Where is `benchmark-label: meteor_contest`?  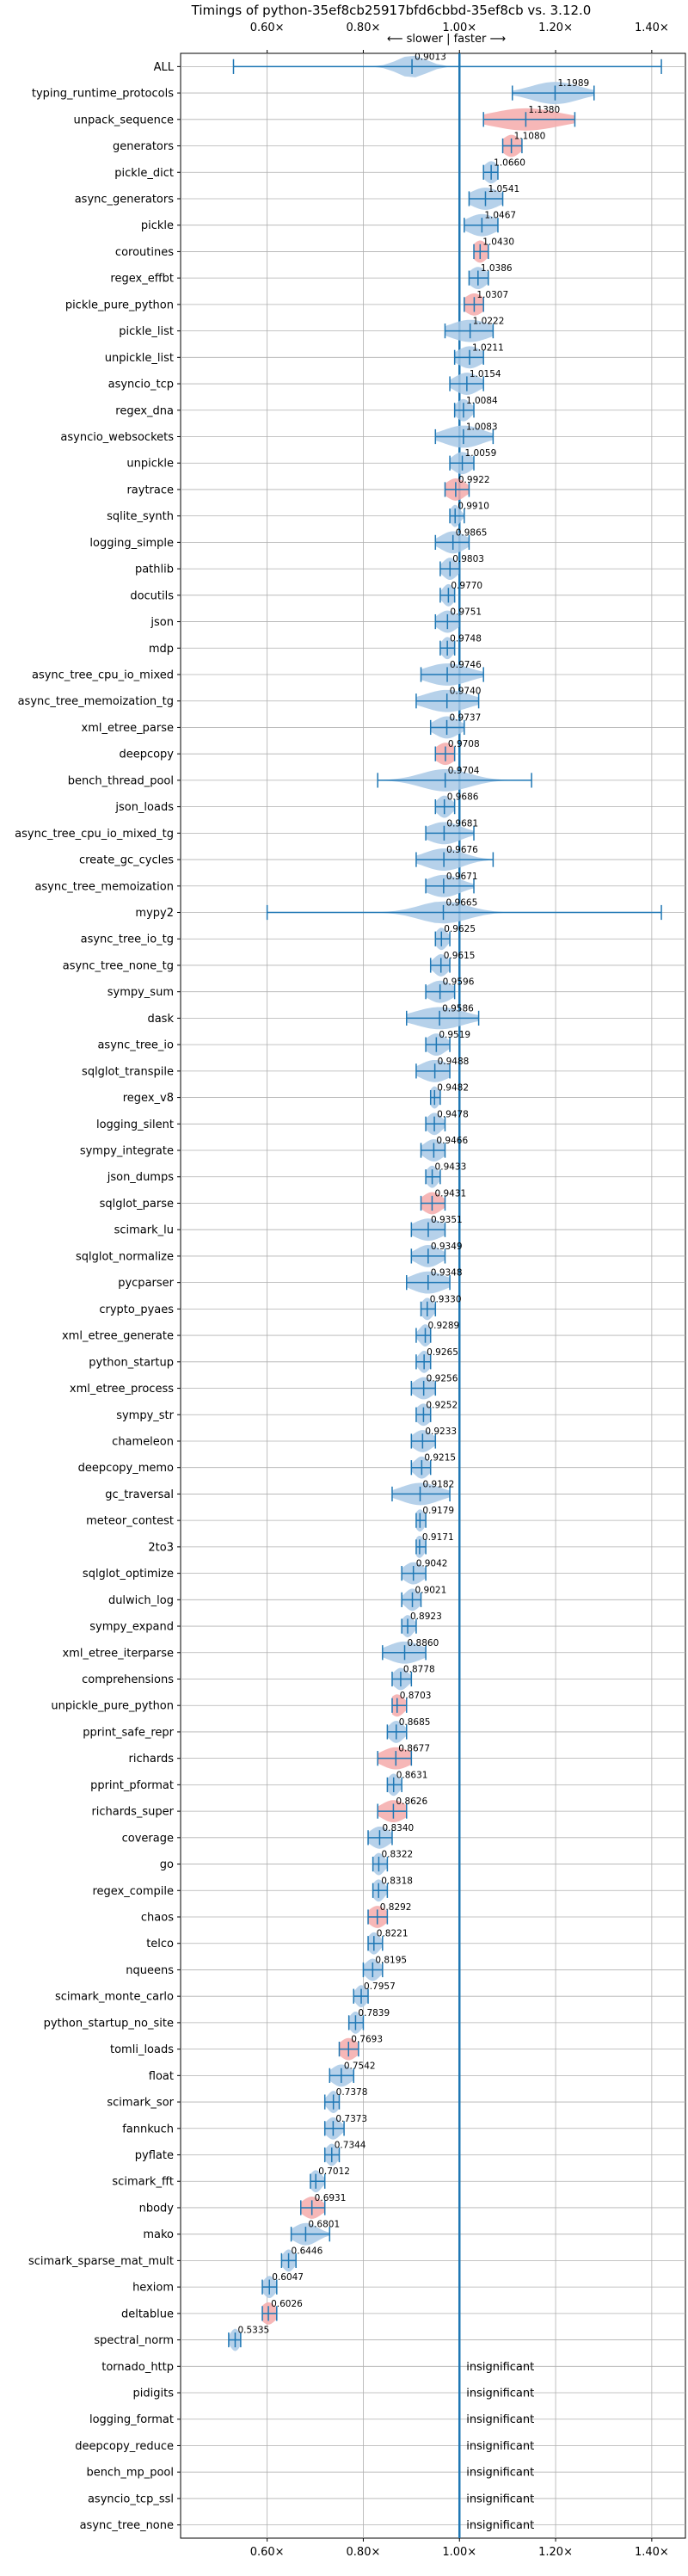
benchmark-label: meteor_contest is located at coordinates (130, 1522).